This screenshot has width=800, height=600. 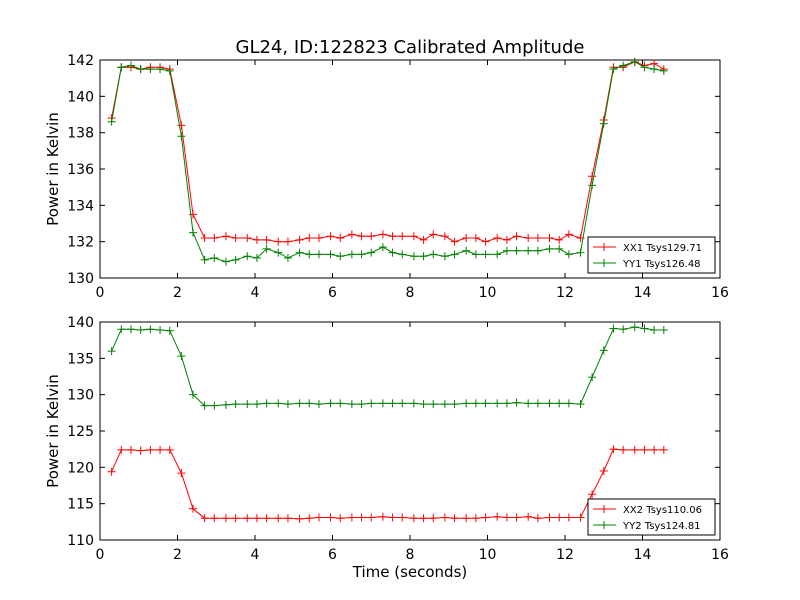 What do you see at coordinates (651, 255) in the screenshot?
I see `legend-box` at bounding box center [651, 255].